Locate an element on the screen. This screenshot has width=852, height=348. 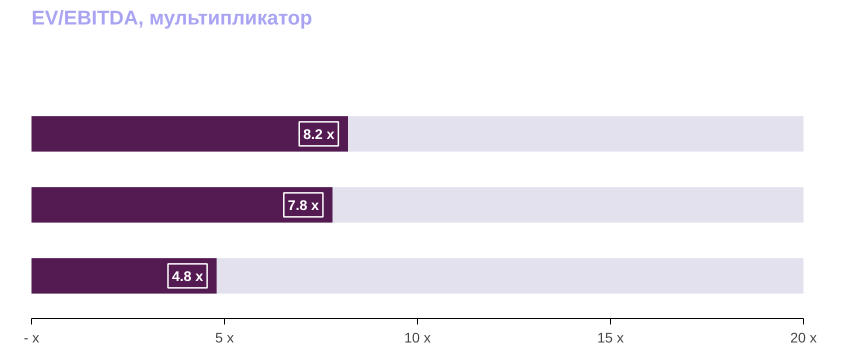
x-tick-label: 20 x is located at coordinates (803, 338).